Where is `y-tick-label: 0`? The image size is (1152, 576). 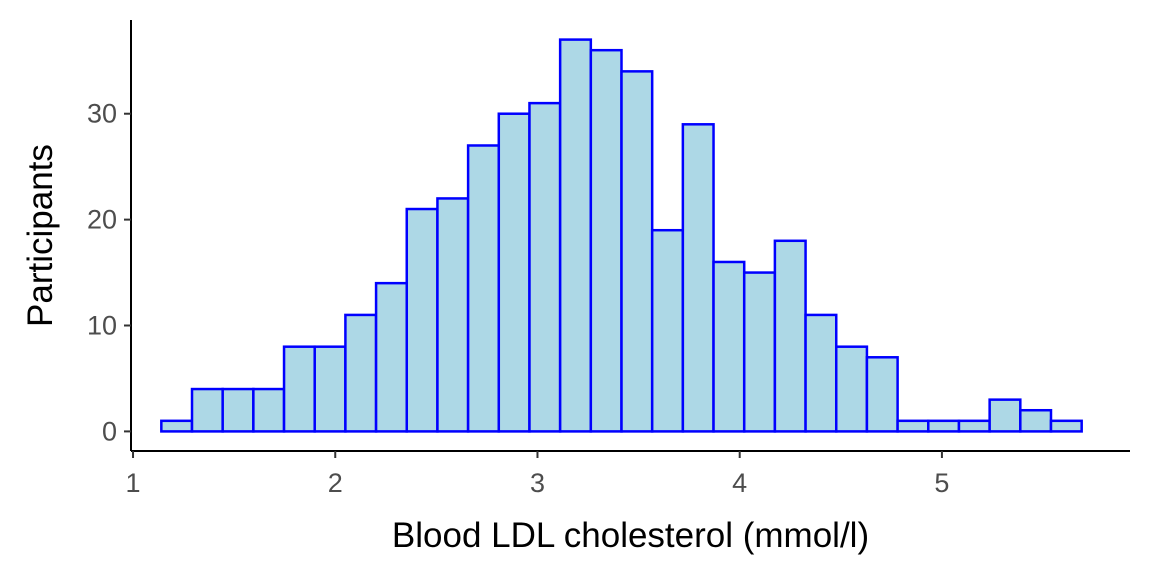 y-tick-label: 0 is located at coordinates (109, 431).